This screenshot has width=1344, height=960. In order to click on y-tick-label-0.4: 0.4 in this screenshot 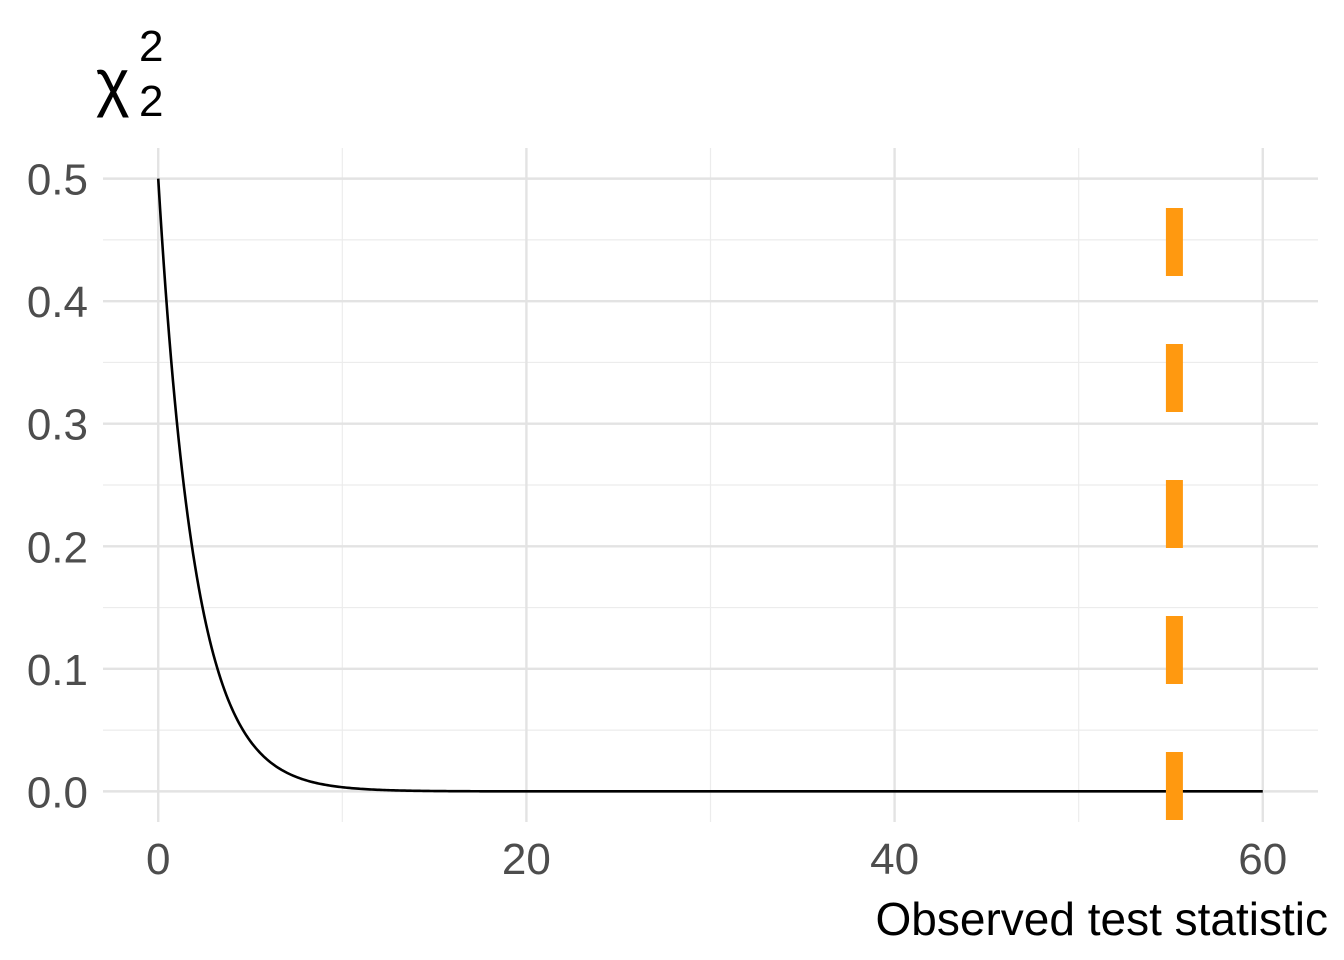, I will do `click(57, 302)`.